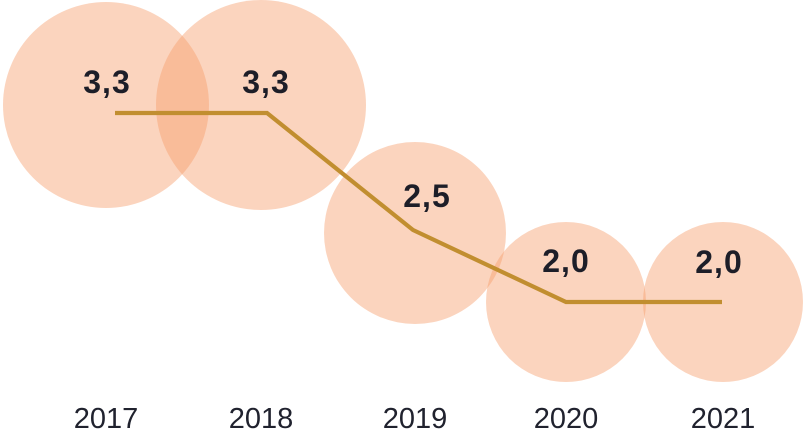 This screenshot has height=434, width=805. I want to click on value-label-2017: 3,3, so click(106, 82).